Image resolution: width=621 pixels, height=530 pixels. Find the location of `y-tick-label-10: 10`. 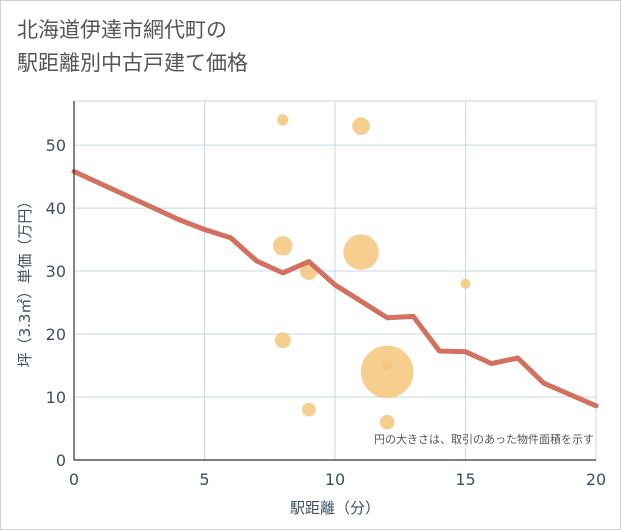

y-tick-label-10: 10 is located at coordinates (56, 397).